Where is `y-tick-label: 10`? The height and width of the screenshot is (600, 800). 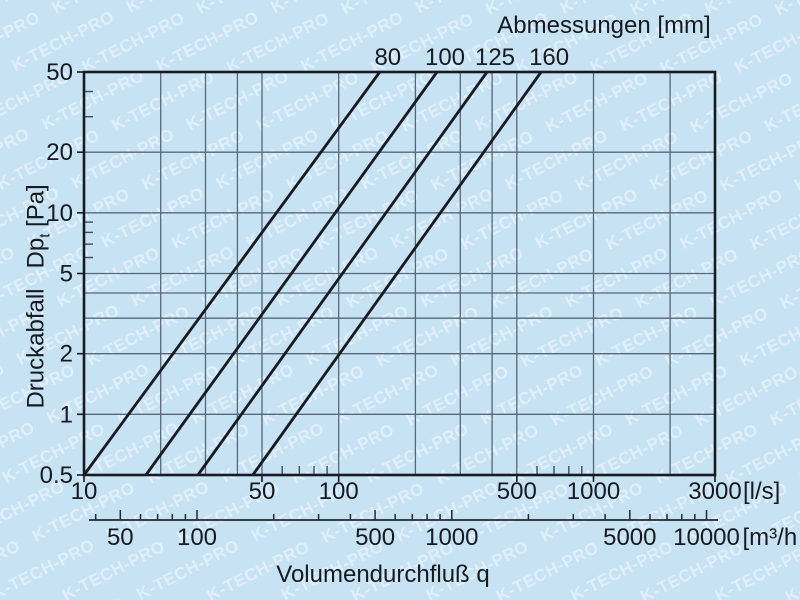 y-tick-label: 10 is located at coordinates (59, 213).